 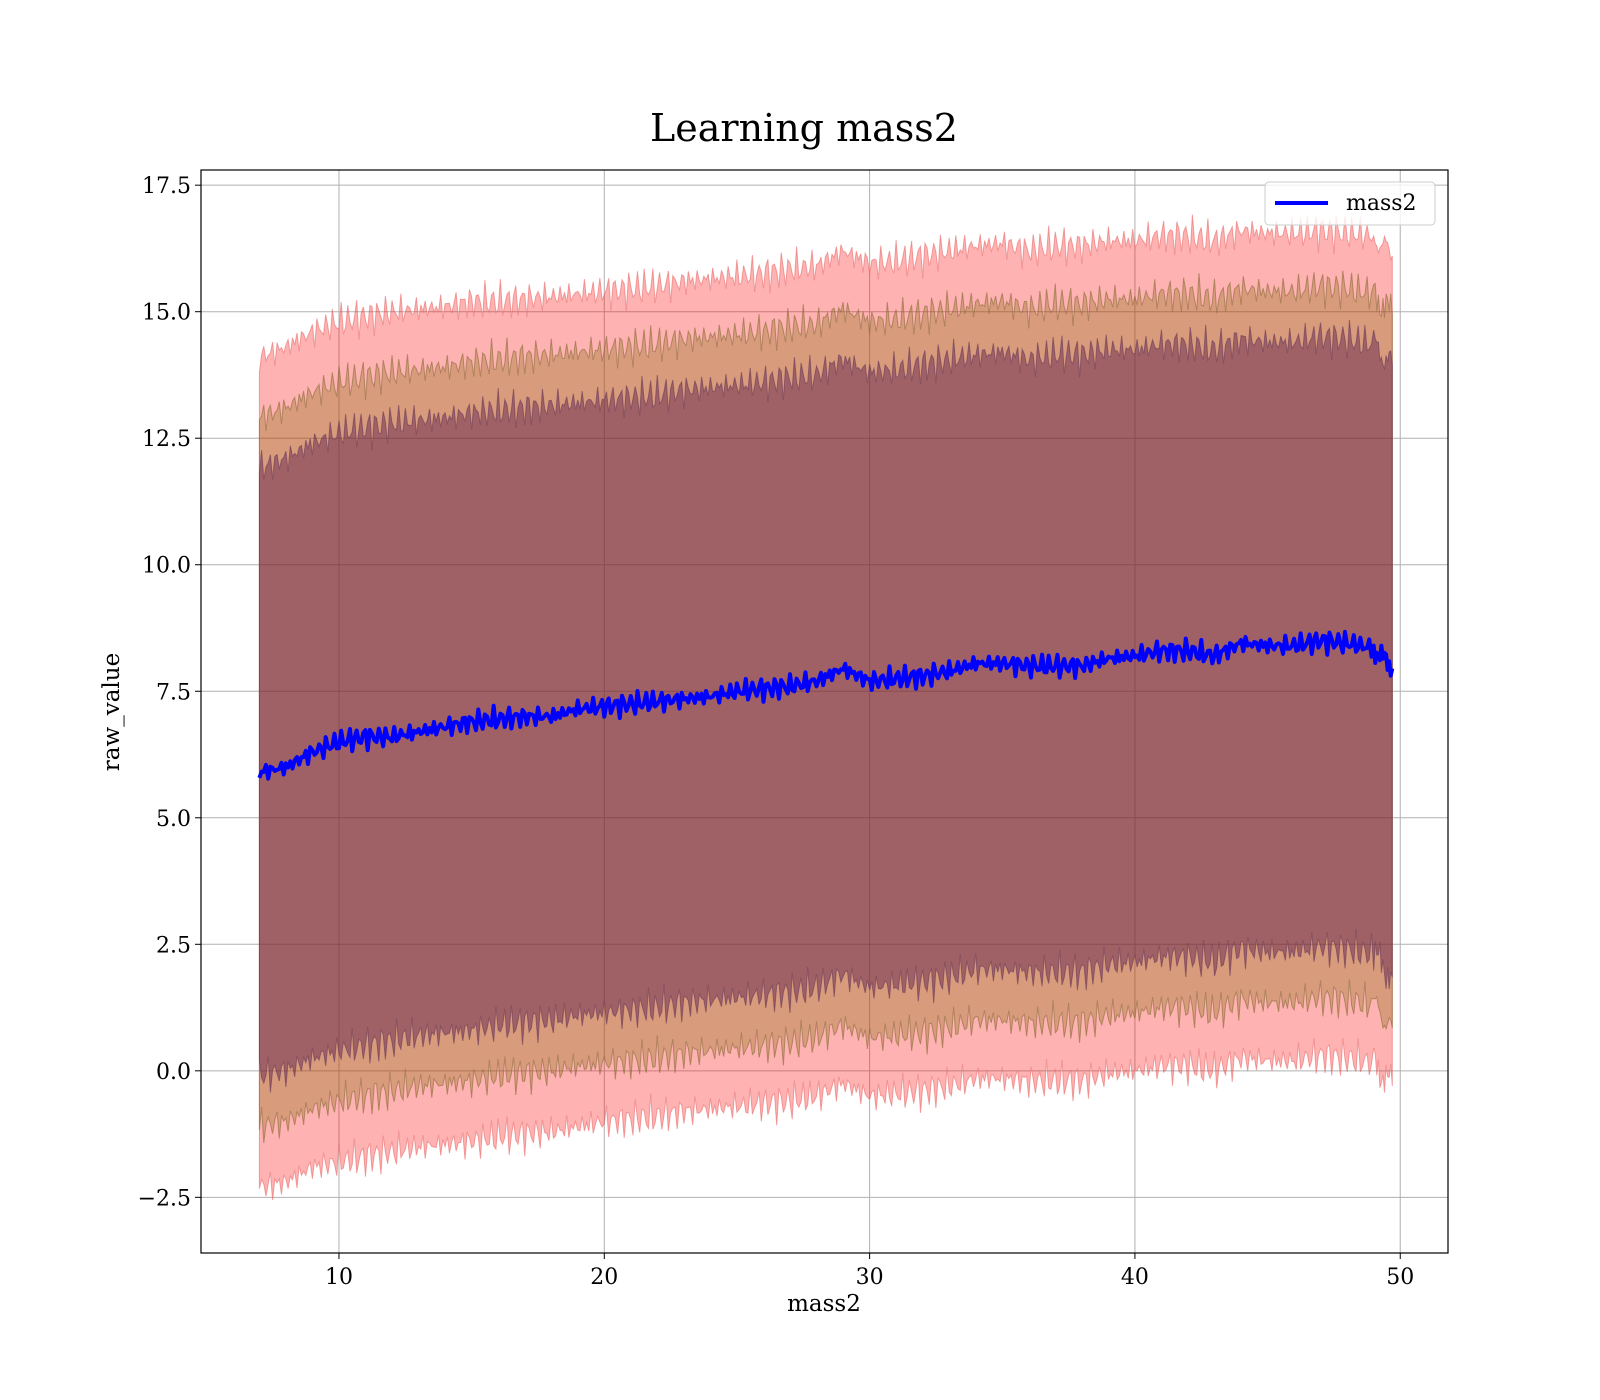 I want to click on legend: mass2, so click(x=1350, y=203).